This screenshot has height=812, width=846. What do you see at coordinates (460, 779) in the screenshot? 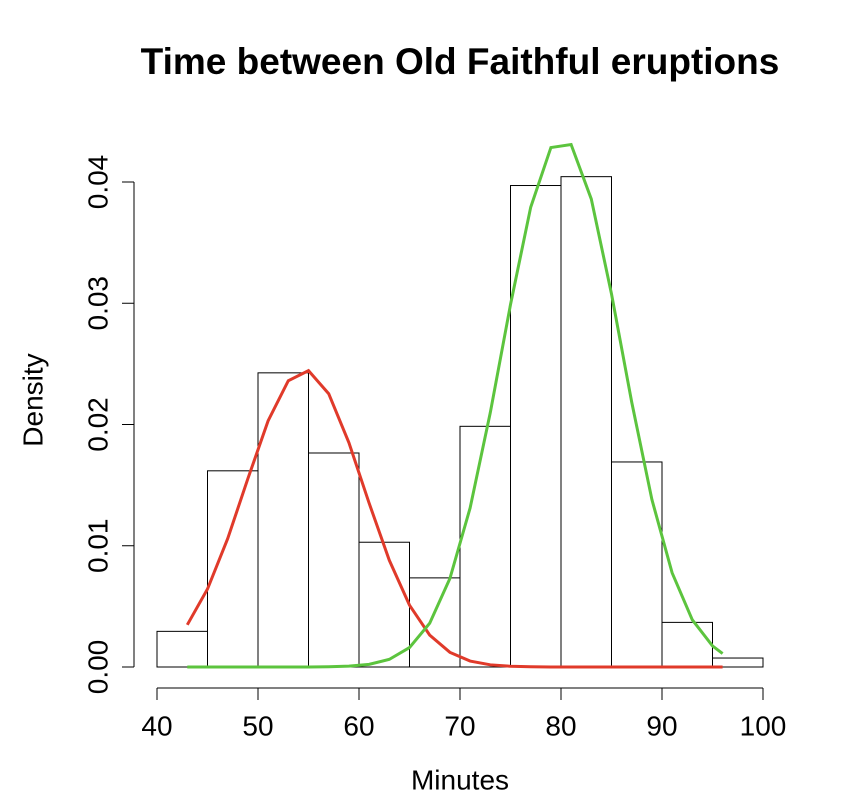
I see `x-axis-label: Minutes` at bounding box center [460, 779].